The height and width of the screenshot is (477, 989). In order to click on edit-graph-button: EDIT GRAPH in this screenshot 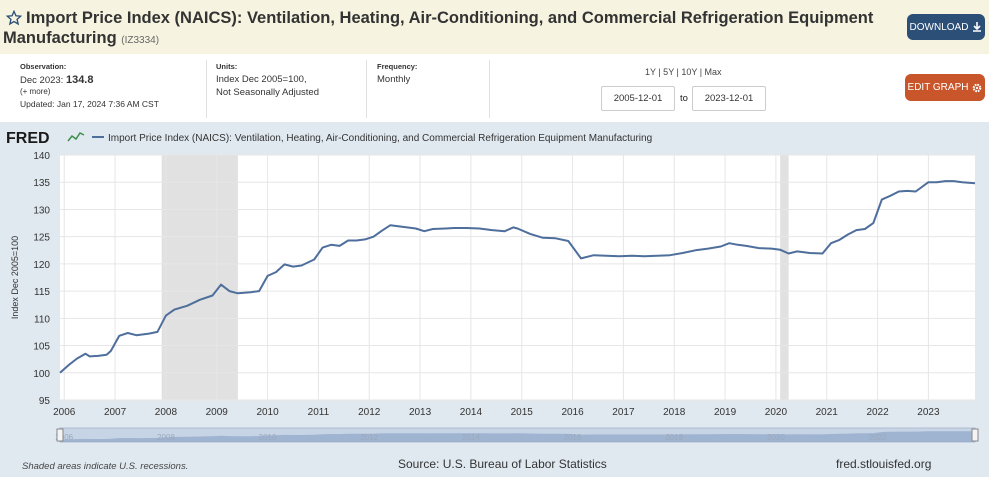, I will do `click(945, 87)`.